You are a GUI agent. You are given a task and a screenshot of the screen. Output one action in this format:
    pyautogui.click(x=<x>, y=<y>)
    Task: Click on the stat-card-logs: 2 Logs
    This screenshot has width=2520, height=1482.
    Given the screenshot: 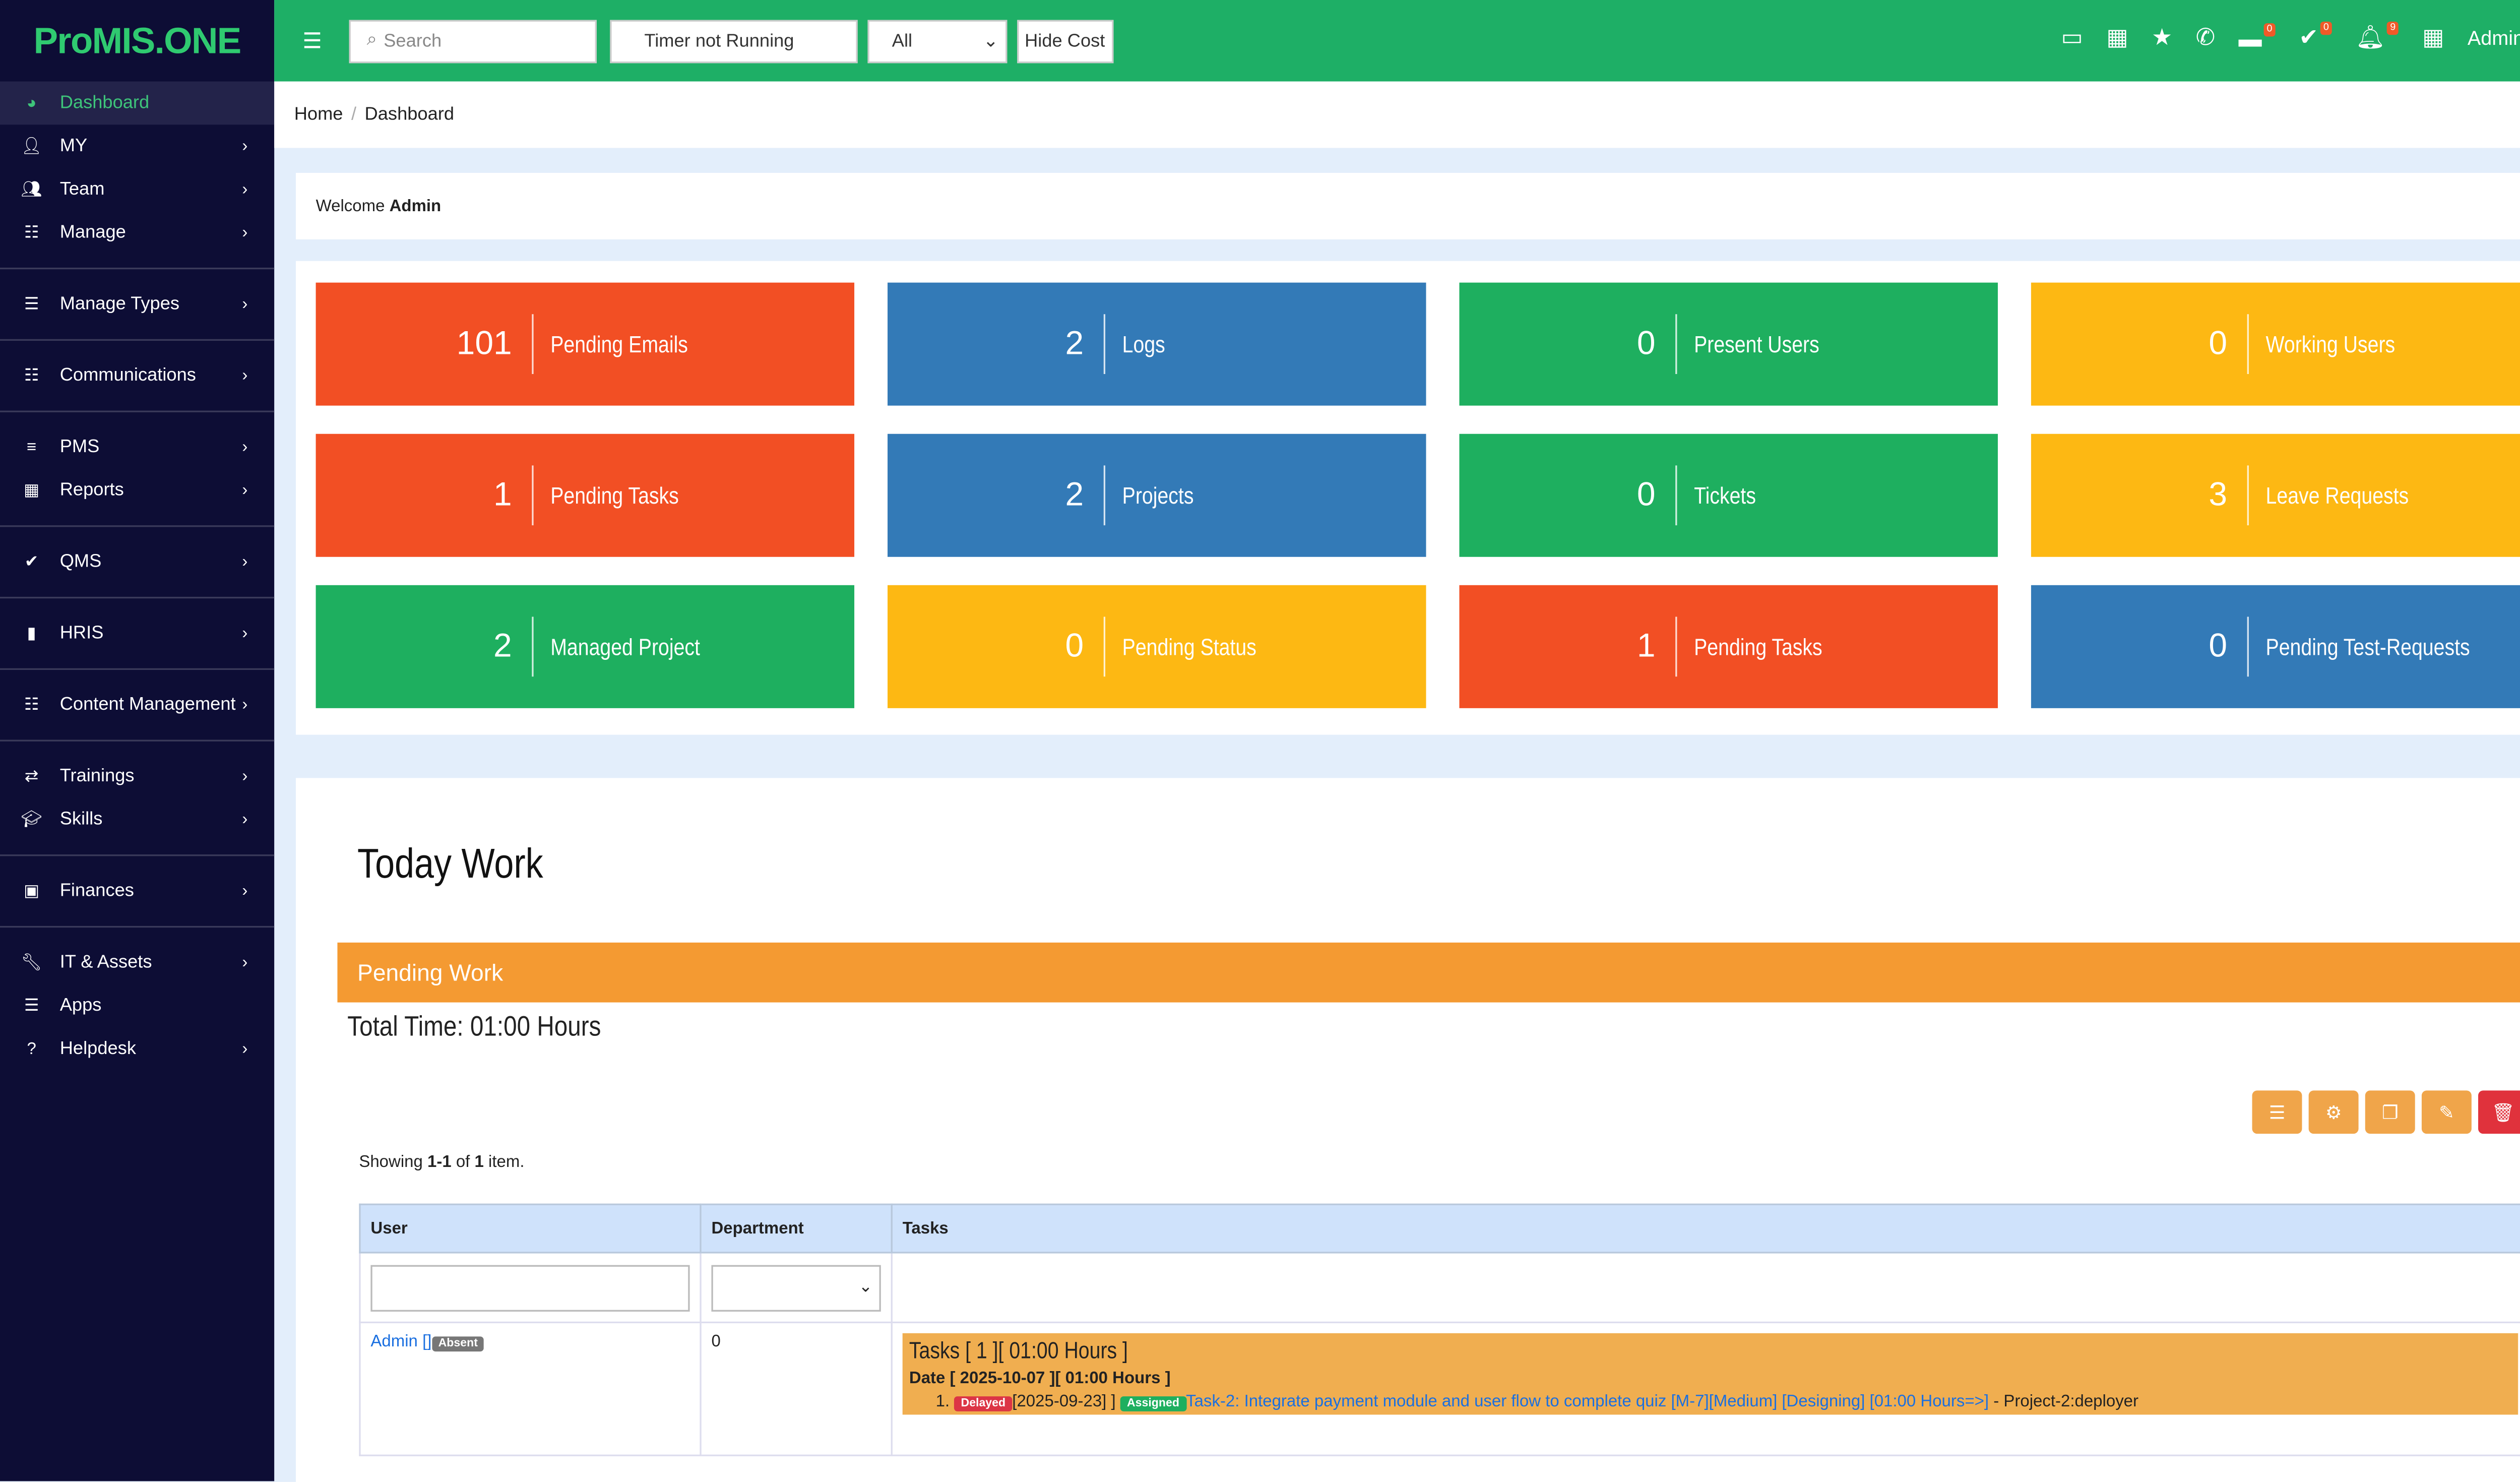 What is the action you would take?
    pyautogui.click(x=1157, y=344)
    